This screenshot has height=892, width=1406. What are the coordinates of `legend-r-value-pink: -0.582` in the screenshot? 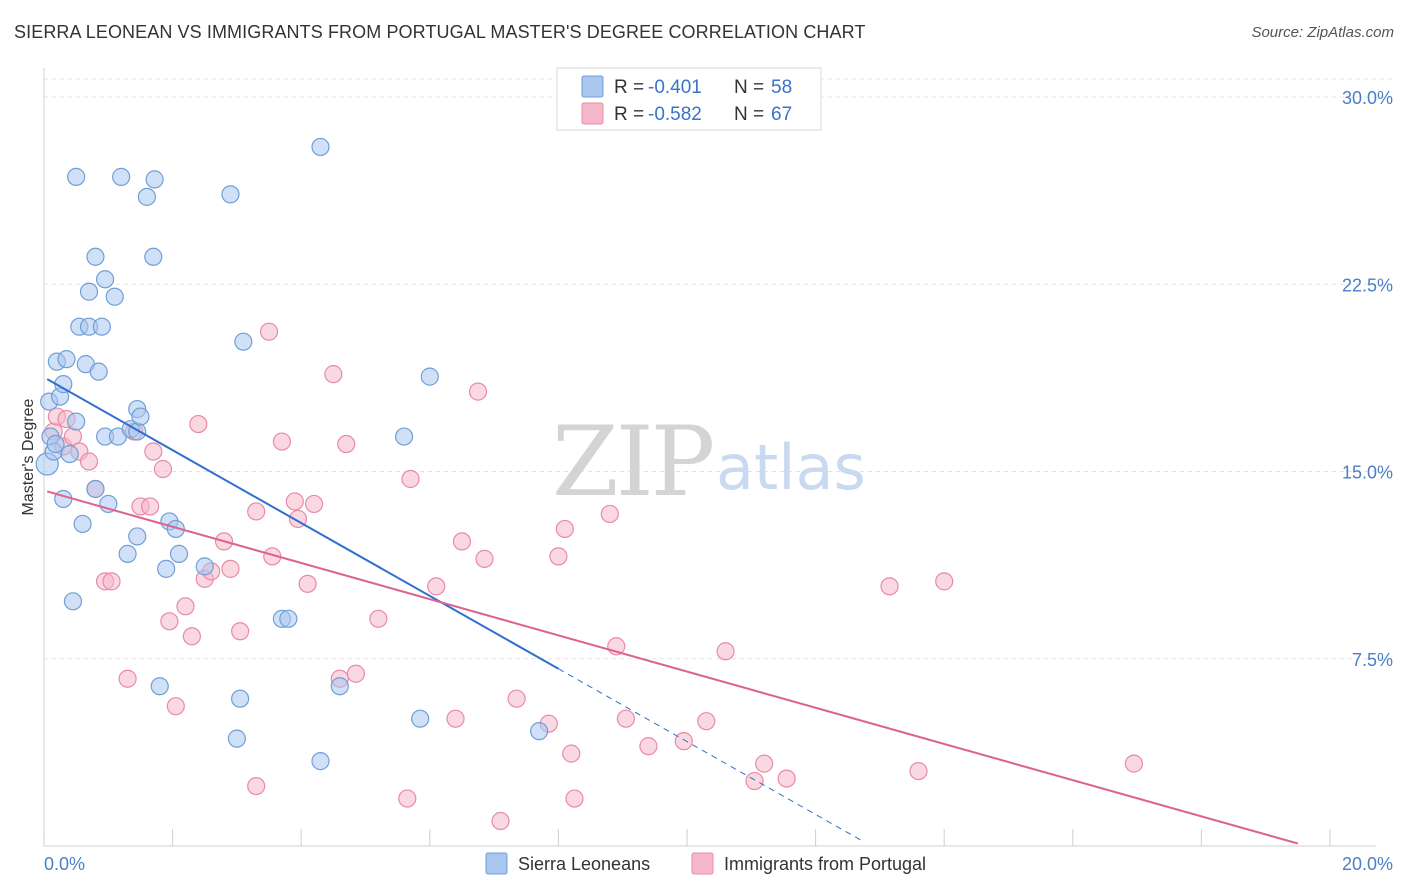 It's located at (675, 114).